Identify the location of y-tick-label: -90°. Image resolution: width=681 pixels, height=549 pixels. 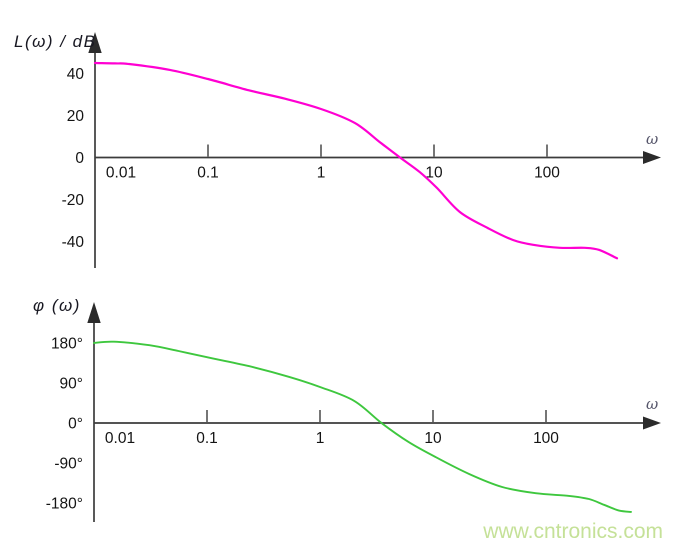
(68, 463).